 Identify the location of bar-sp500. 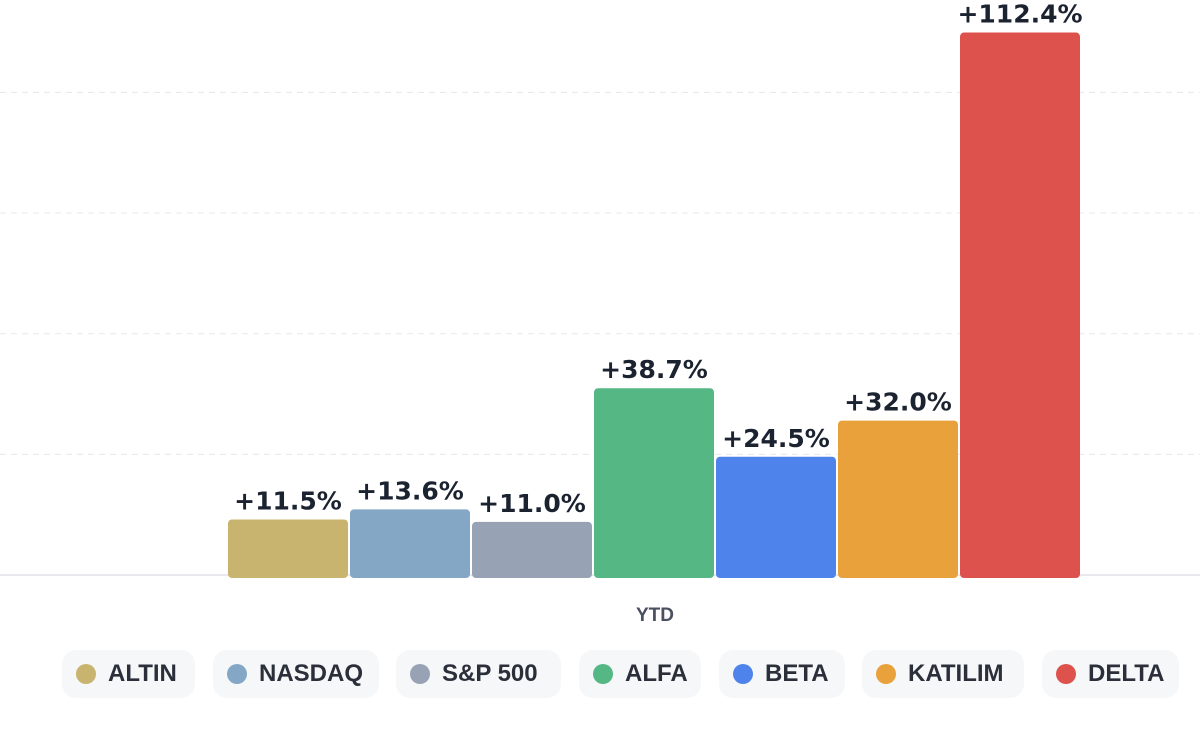
(532, 549).